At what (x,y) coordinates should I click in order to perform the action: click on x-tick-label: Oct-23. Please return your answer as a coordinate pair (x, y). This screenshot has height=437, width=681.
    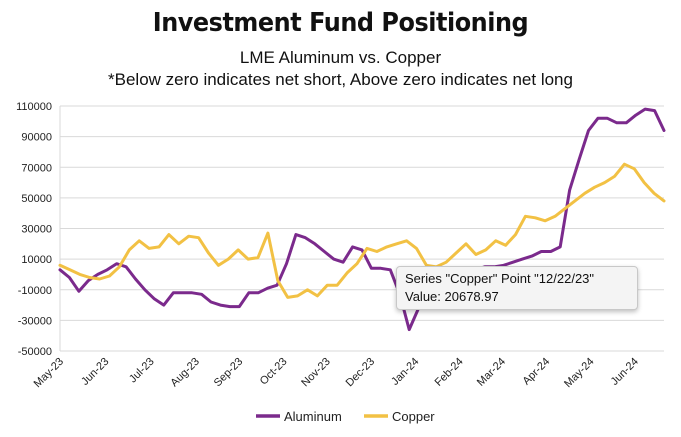
    Looking at the image, I should click on (274, 372).